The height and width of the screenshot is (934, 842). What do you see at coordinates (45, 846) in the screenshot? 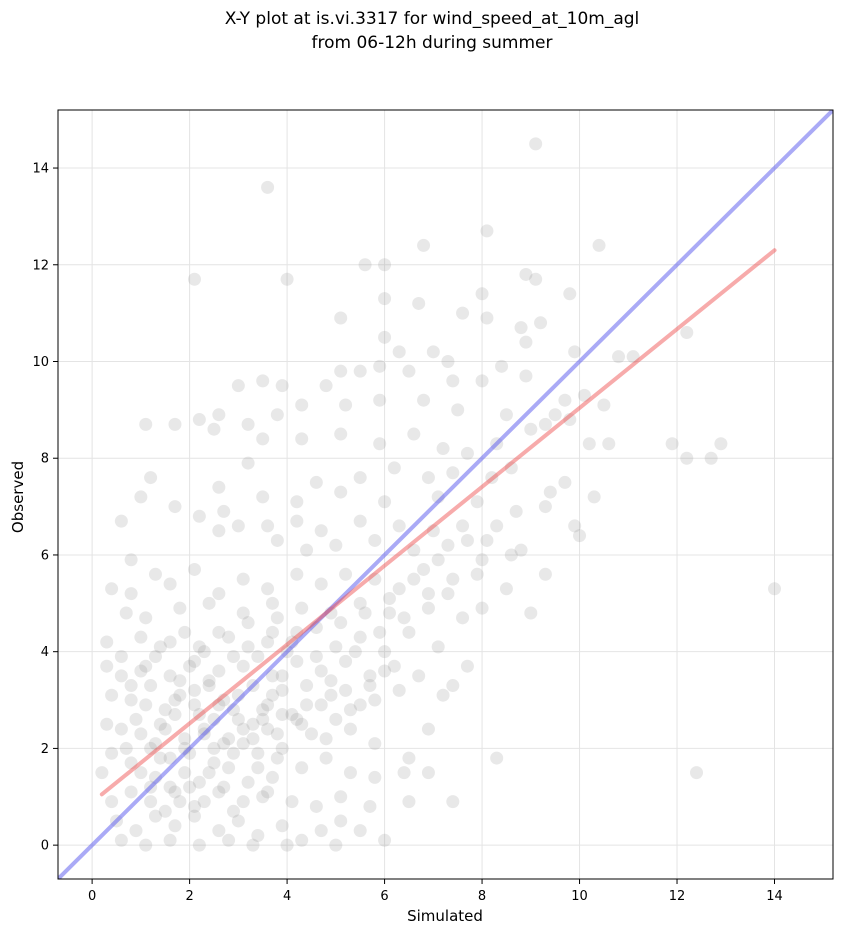
I see `y-tick-label: 0` at bounding box center [45, 846].